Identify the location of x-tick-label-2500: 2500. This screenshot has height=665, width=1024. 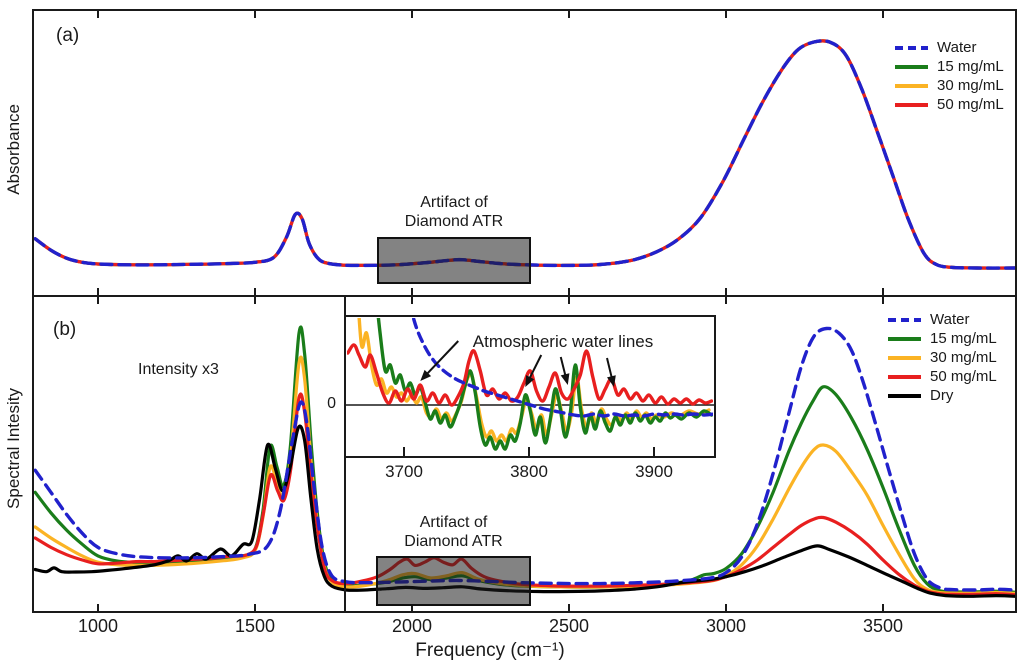
(569, 626).